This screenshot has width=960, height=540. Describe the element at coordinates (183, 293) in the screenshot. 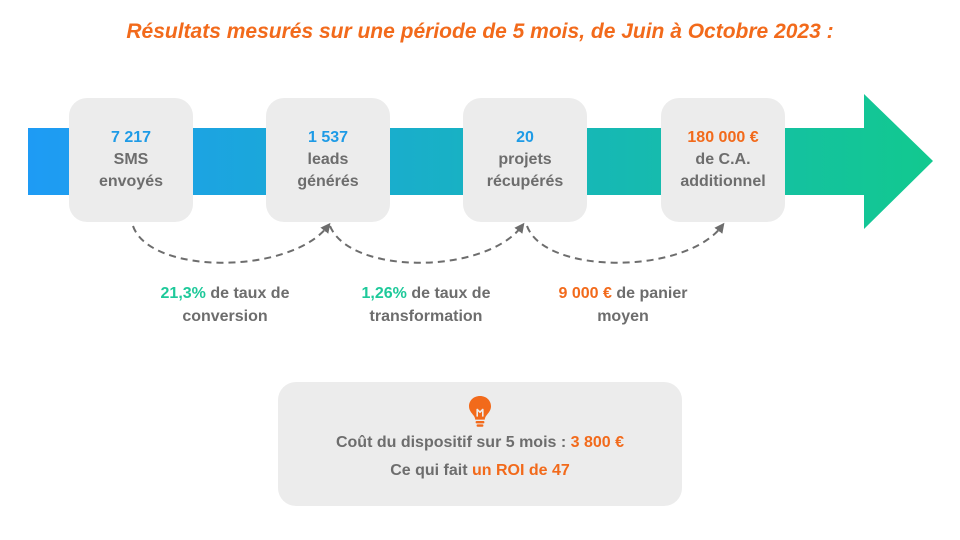

I see `ratio-value: 21,3%` at that location.